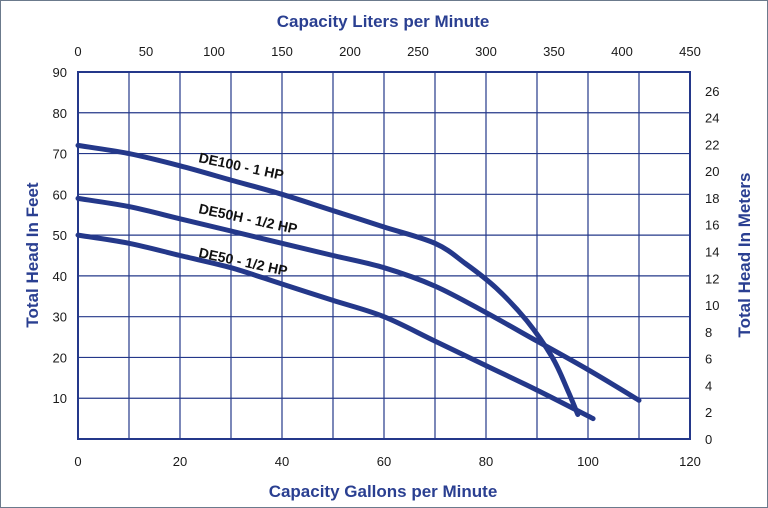 Image resolution: width=768 pixels, height=508 pixels. What do you see at coordinates (690, 461) in the screenshot?
I see `x-tick-label: 120` at bounding box center [690, 461].